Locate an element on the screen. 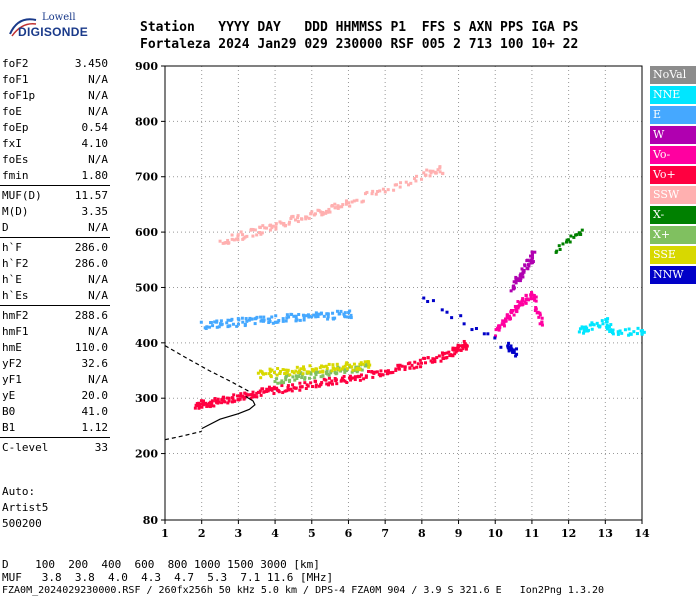 This screenshot has height=600, width=700. digisonde-logo: Lowell DIGISONDE is located at coordinates (47, 25).